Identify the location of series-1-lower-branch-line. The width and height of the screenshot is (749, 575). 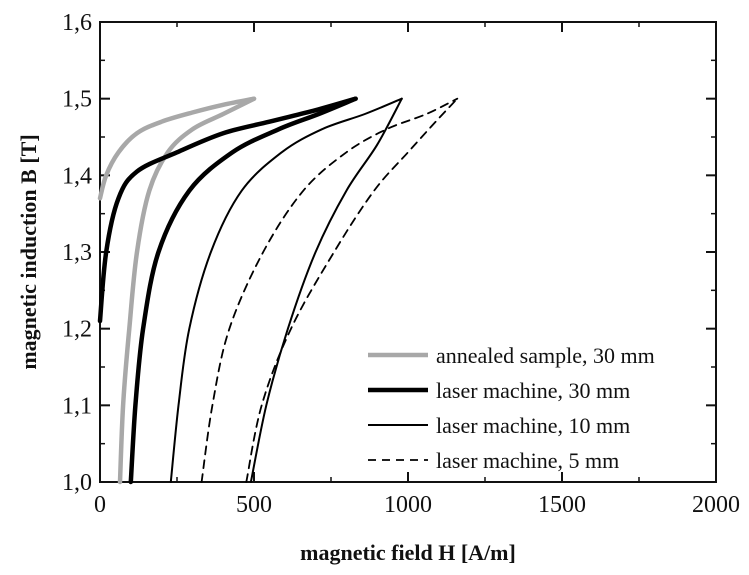
(187, 290).